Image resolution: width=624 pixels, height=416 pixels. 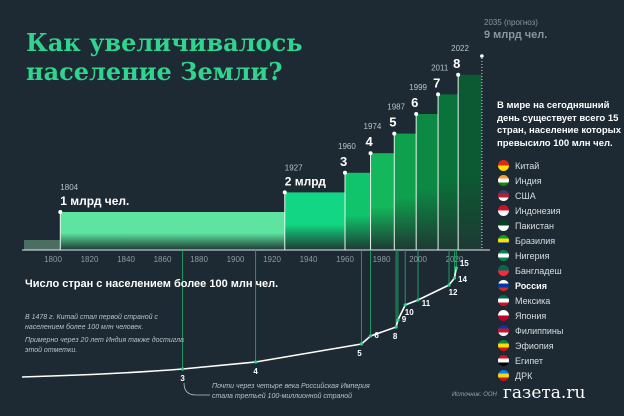 I want to click on pre-1804-bar, so click(x=42, y=245).